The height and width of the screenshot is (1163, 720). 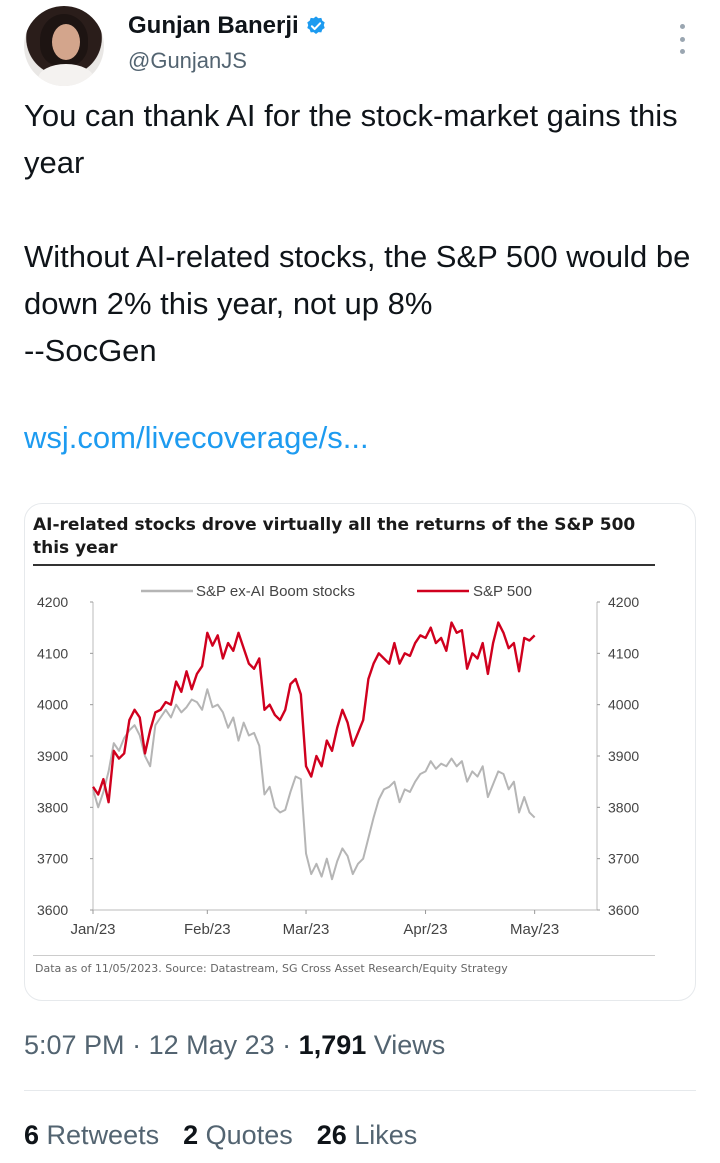 I want to click on quotes-count: 2, so click(x=191, y=1135).